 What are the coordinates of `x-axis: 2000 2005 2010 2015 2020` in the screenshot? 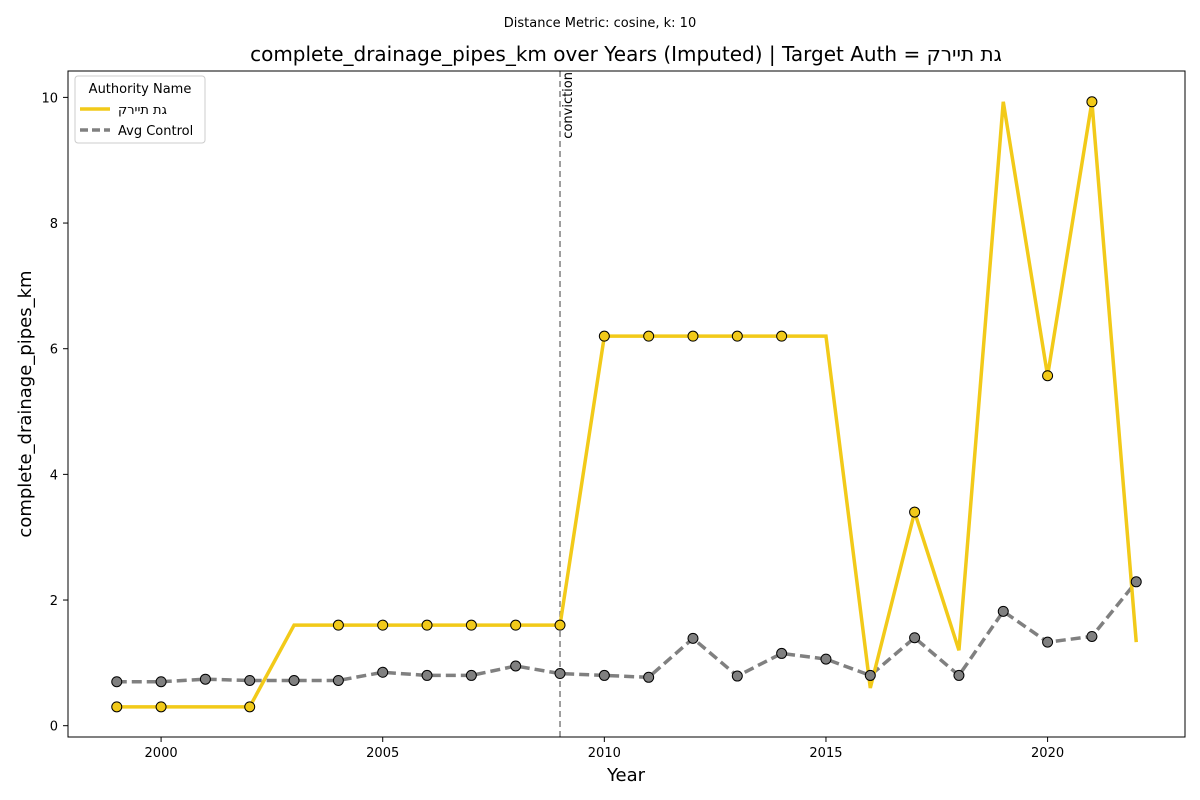 It's located at (604, 749).